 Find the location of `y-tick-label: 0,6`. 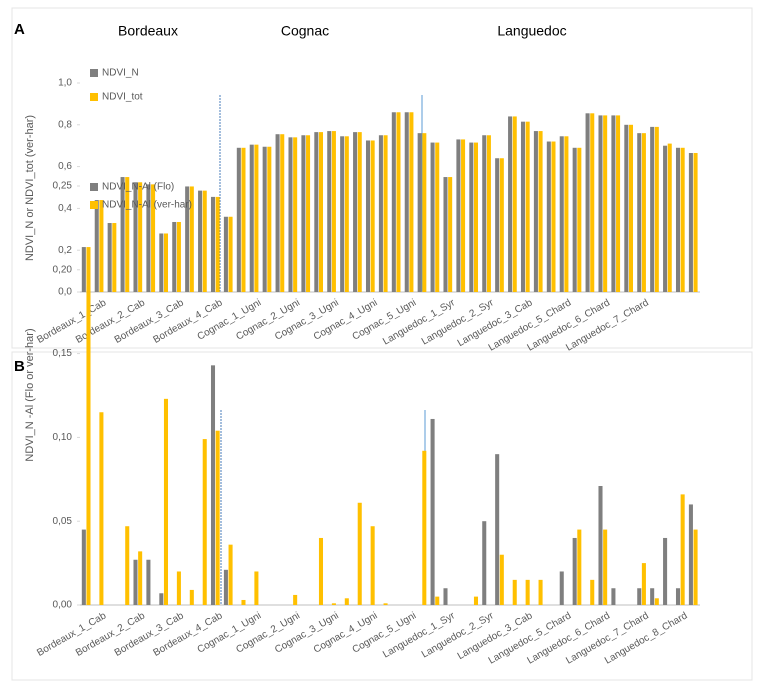

y-tick-label: 0,6 is located at coordinates (65, 166).